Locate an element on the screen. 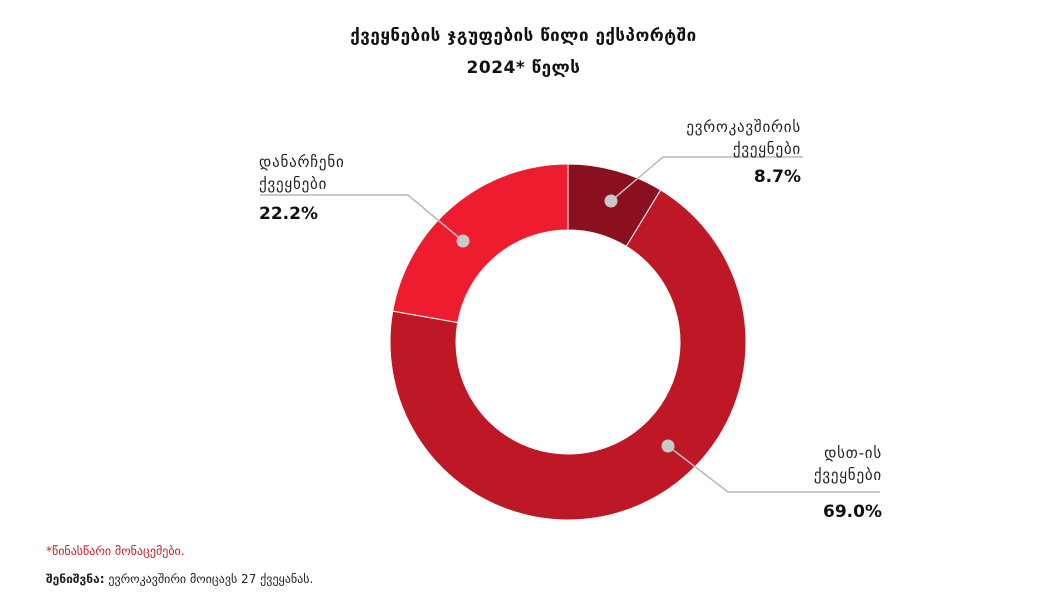 The width and height of the screenshot is (1047, 615). donut-slice-rest is located at coordinates (480, 243).